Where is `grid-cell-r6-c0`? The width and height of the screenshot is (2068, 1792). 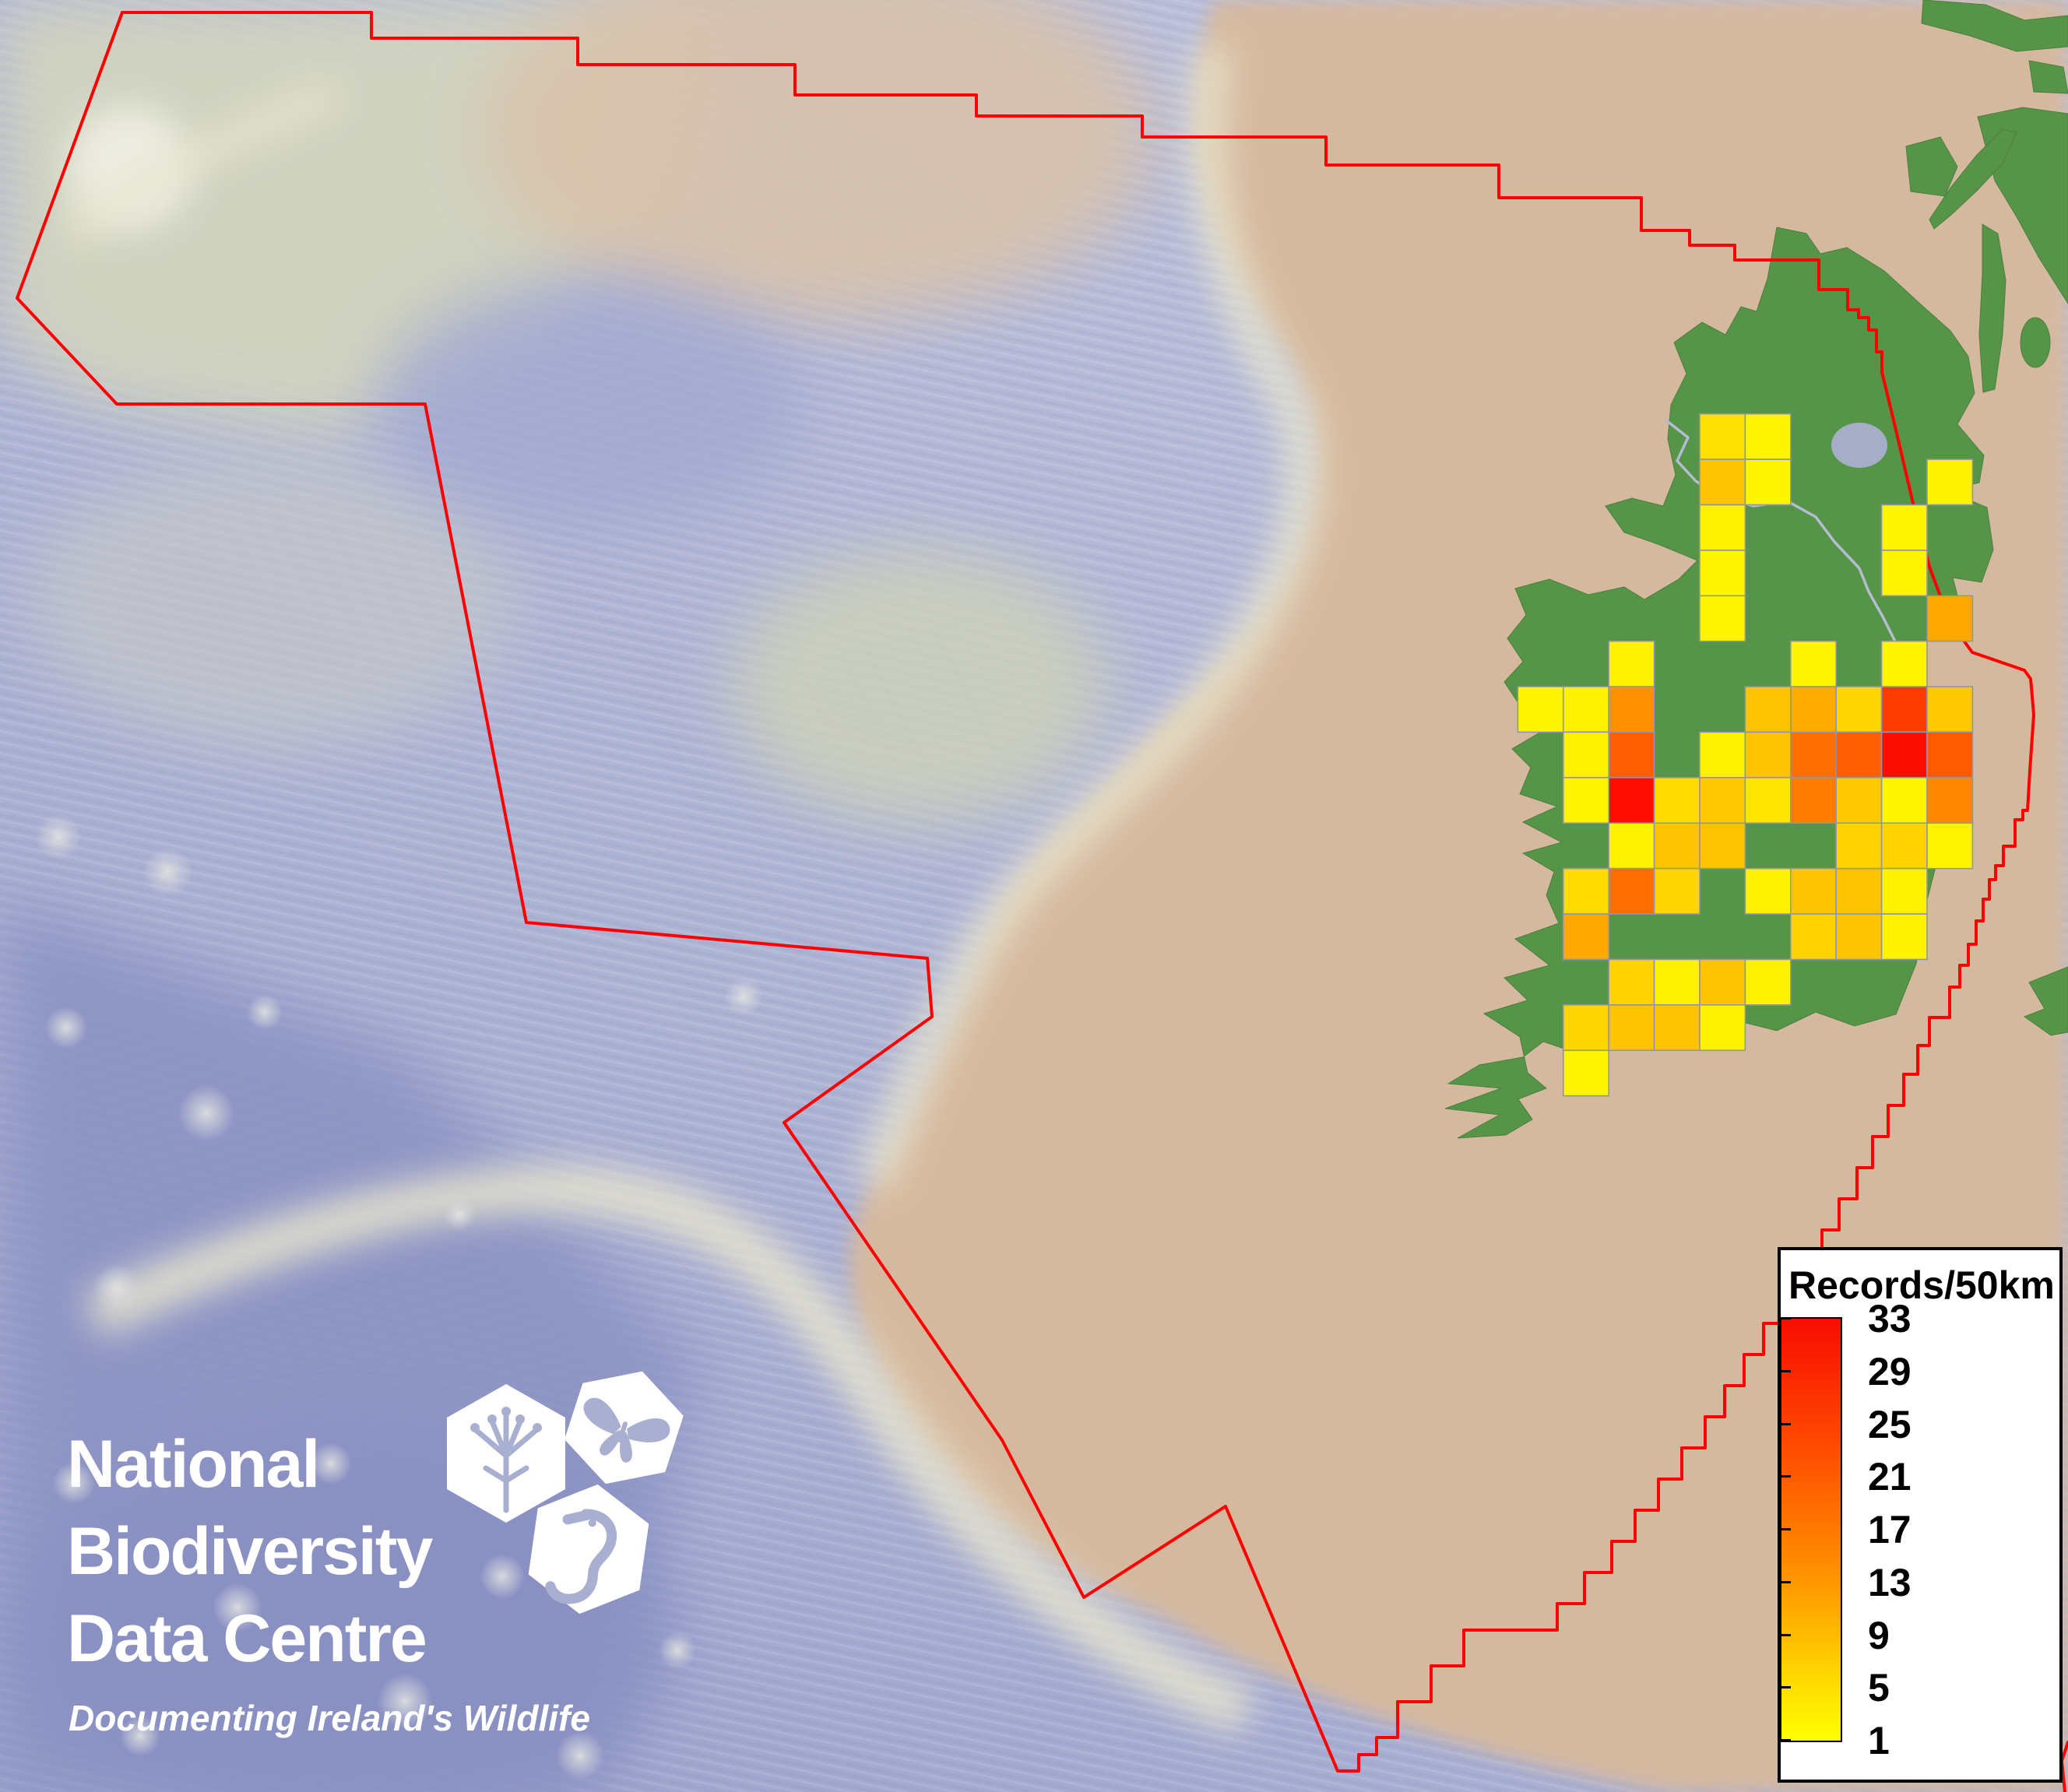
grid-cell-r6-c0 is located at coordinates (1540, 709).